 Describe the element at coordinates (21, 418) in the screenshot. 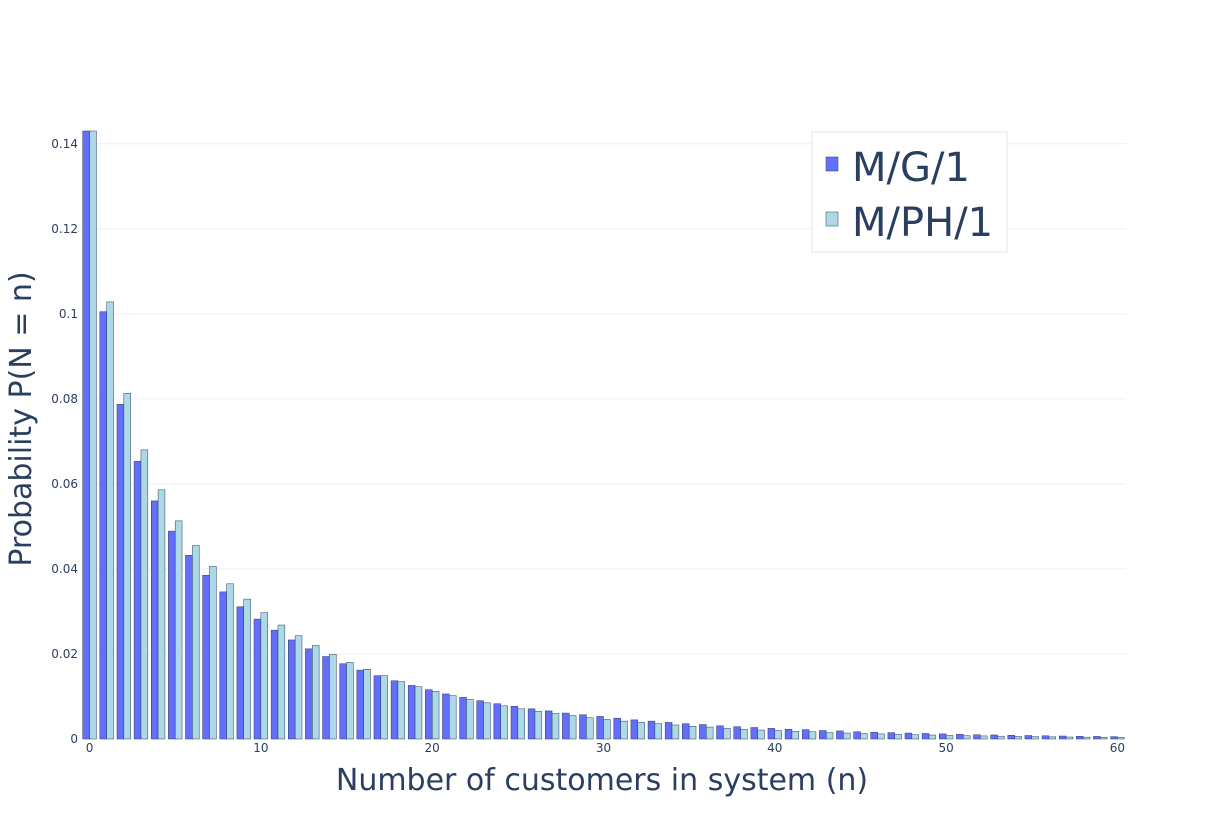

I see `y-axis-title: Probability P(N = n)` at that location.